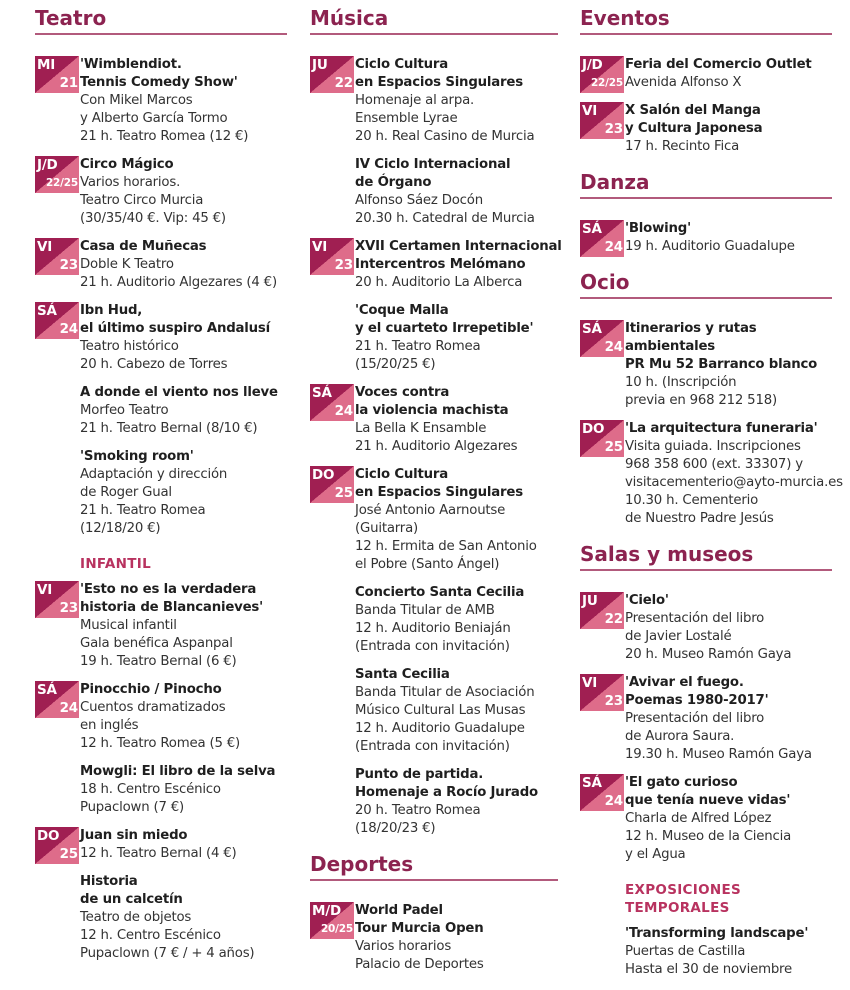 This screenshot has height=990, width=850. Describe the element at coordinates (683, 82) in the screenshot. I see `event-detail: Avenida Alfonso X` at that location.